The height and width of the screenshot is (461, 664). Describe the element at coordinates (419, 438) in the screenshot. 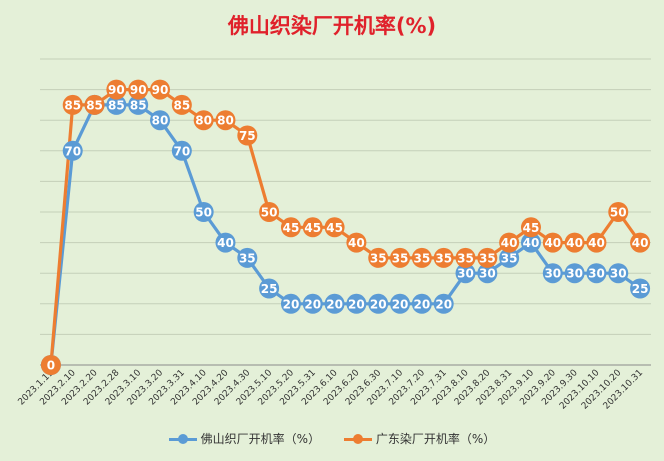

I see `legend-item-series-1: 广东染厂开机率（%）` at that location.